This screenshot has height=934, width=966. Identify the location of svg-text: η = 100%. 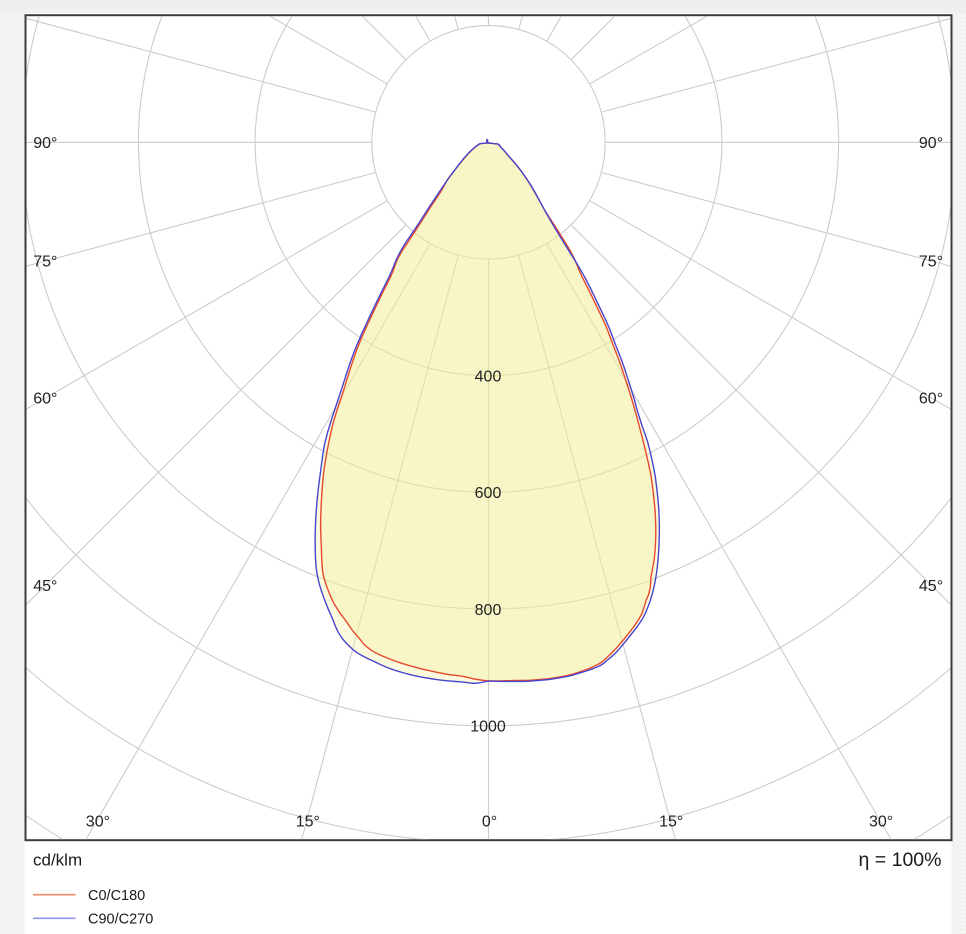
(900, 860).